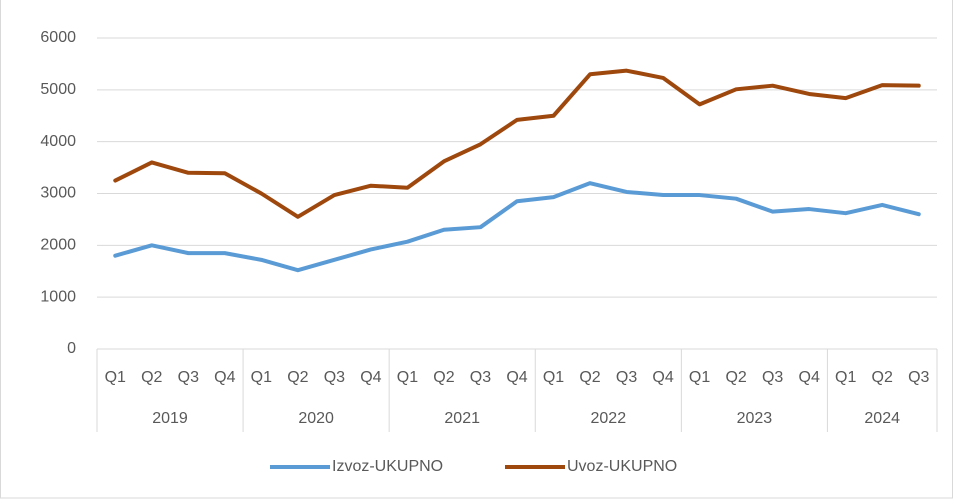 This screenshot has width=954, height=500. Describe the element at coordinates (882, 418) in the screenshot. I see `x-group-label: 2024` at that location.